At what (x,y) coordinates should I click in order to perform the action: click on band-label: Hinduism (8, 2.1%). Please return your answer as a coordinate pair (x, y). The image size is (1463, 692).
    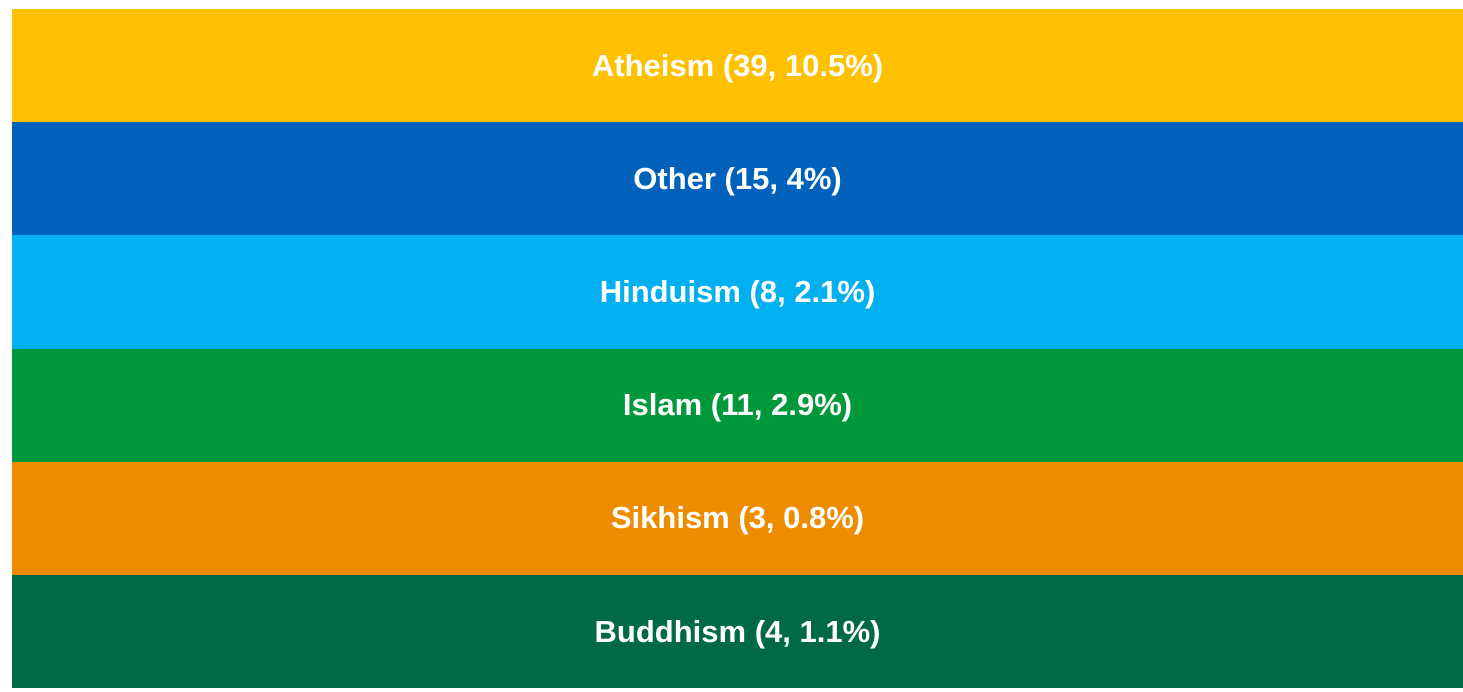
    Looking at the image, I should click on (737, 291).